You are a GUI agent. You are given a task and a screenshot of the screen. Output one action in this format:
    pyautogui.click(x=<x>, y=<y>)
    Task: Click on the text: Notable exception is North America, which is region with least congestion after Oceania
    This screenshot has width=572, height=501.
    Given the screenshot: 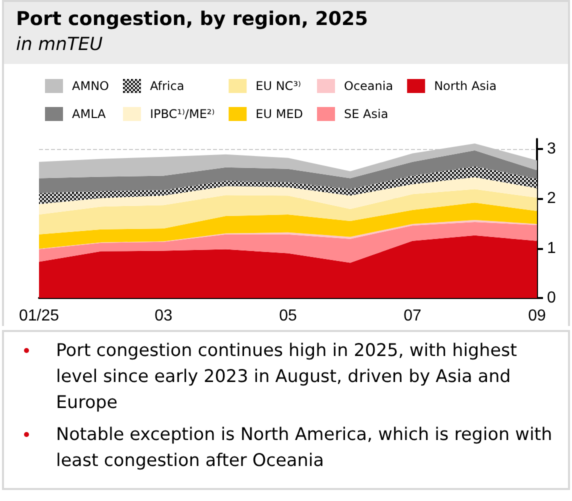 What is the action you would take?
    pyautogui.click(x=305, y=448)
    